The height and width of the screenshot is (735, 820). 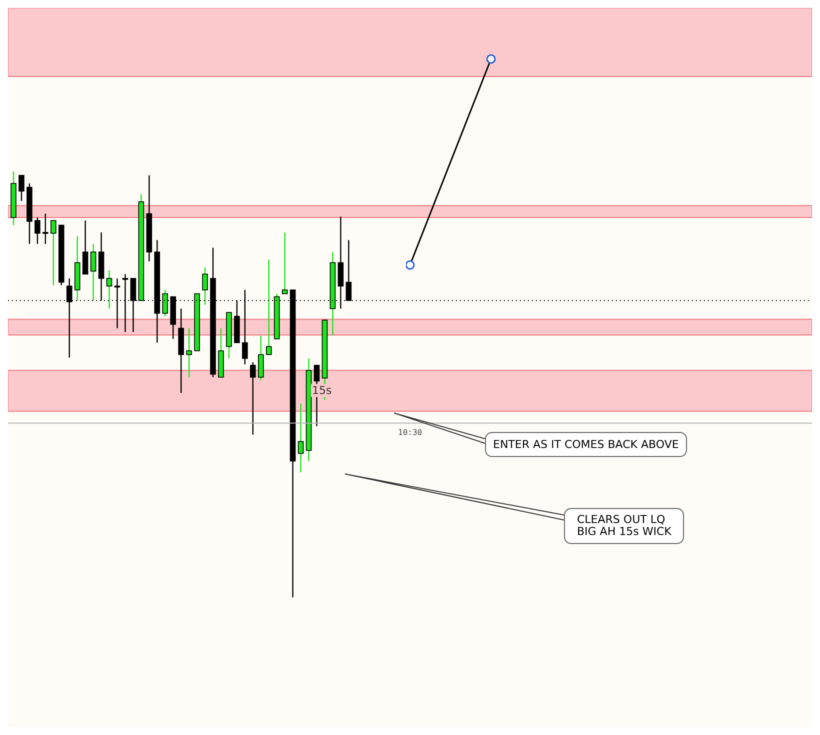 What do you see at coordinates (586, 444) in the screenshot?
I see `text: ENTER AS IT COMES BACK ABOVE` at bounding box center [586, 444].